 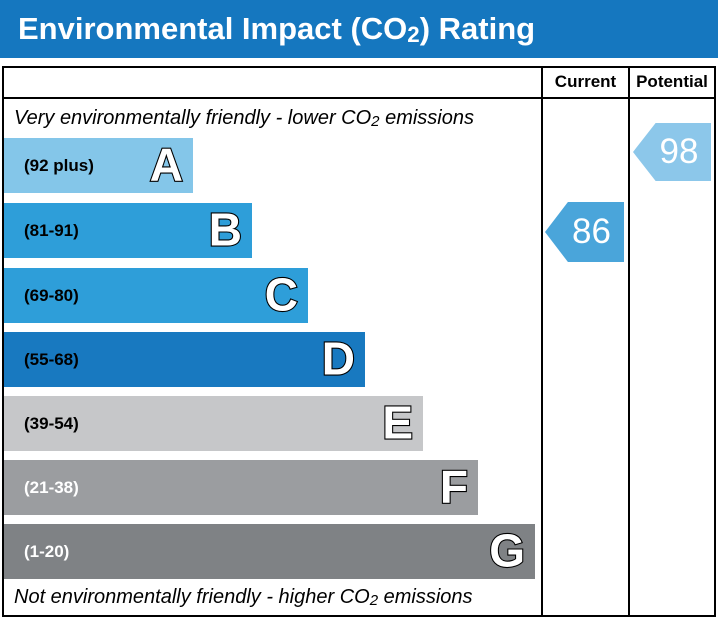 What do you see at coordinates (542, 341) in the screenshot?
I see `column-divider-current` at bounding box center [542, 341].